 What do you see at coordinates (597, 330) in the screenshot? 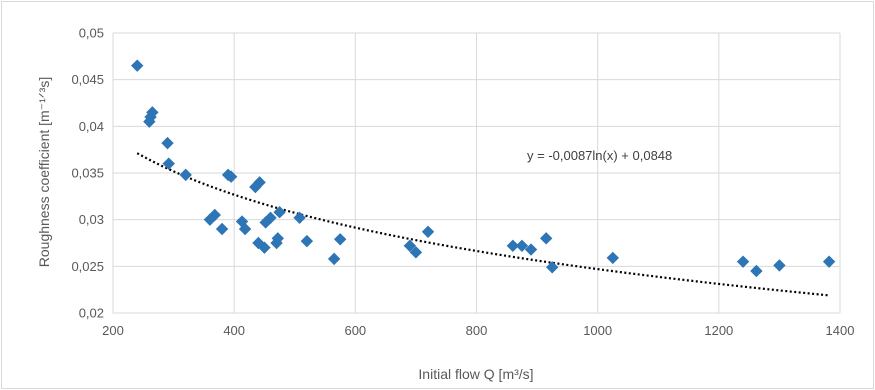
I see `x-tick-label: 1000` at bounding box center [597, 330].